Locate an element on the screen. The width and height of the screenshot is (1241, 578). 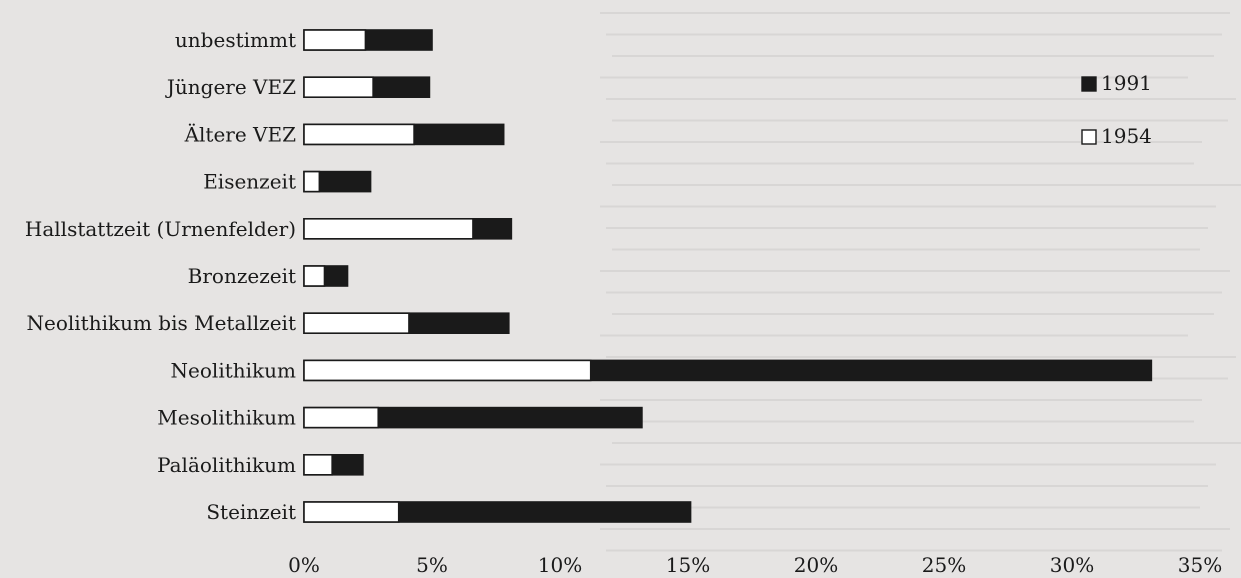
category-label: Mesolithikum is located at coordinates (226, 418).